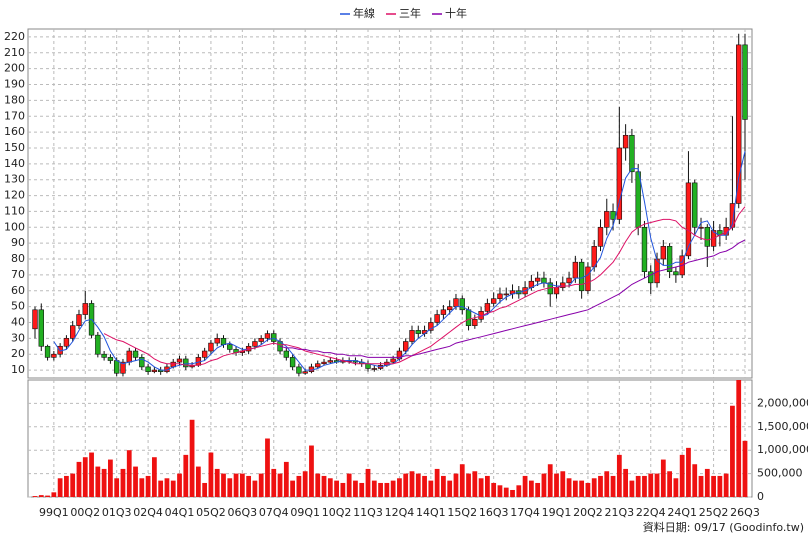 The image size is (808, 540). I want to click on y-tick-label: 170, so click(14, 115).